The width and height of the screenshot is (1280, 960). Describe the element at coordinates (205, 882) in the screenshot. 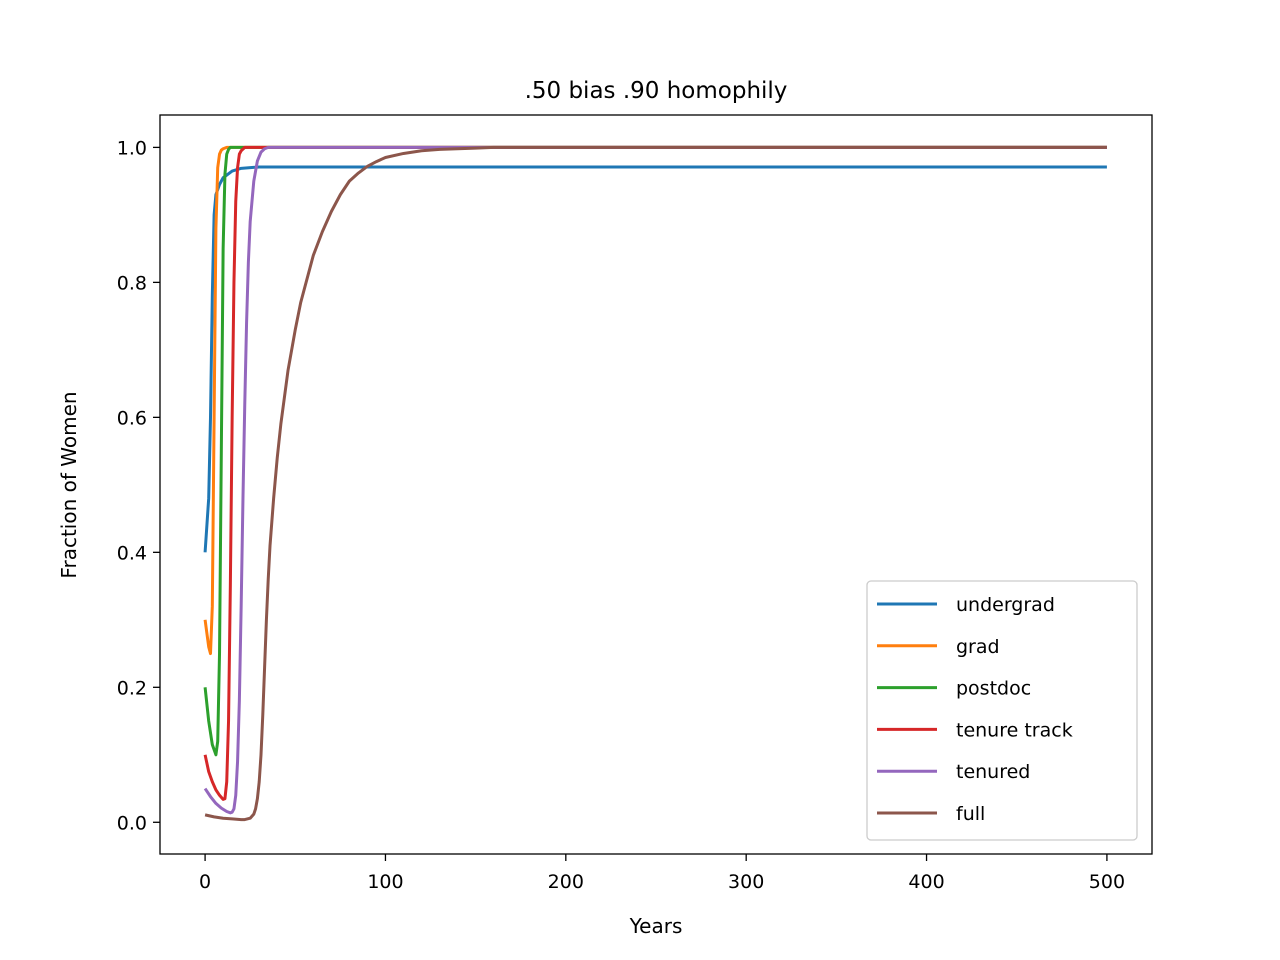

I see `x-tick-label: 0` at that location.